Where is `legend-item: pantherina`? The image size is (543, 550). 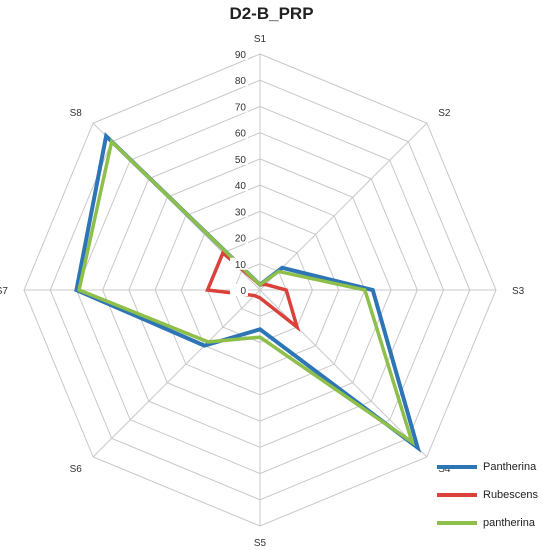
legend-item: pantherina is located at coordinates (487, 523).